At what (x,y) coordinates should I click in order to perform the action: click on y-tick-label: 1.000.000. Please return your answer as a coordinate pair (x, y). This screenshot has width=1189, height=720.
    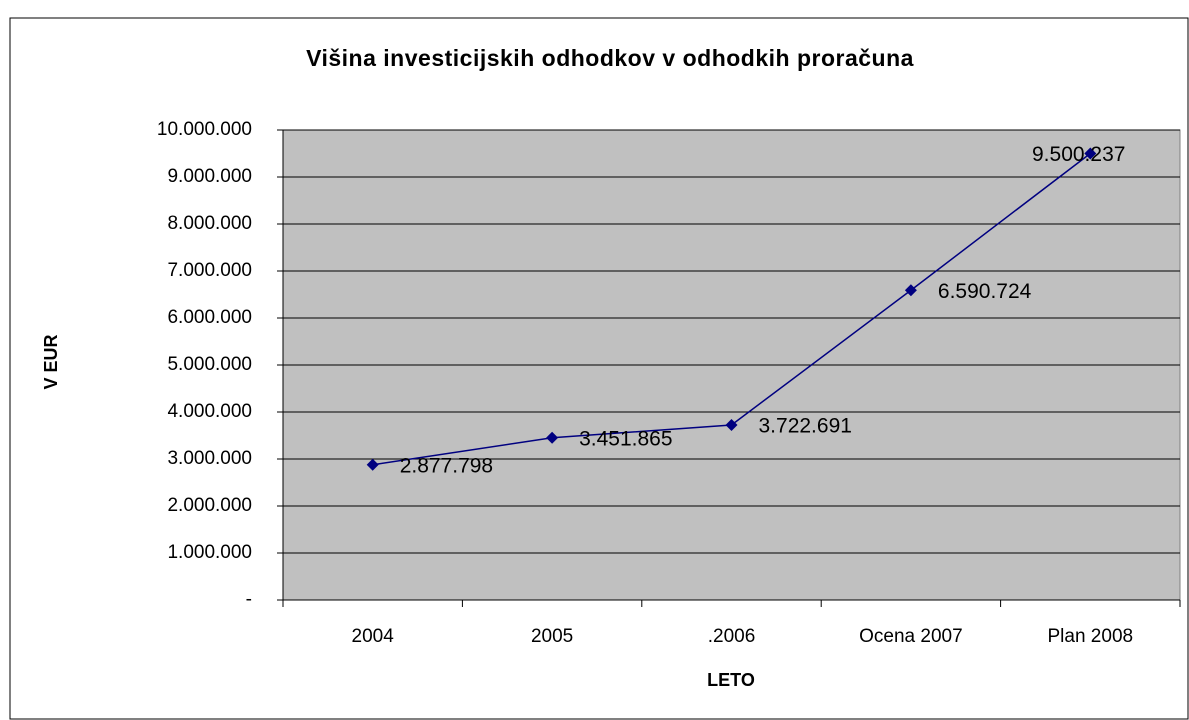
    Looking at the image, I should click on (209, 552).